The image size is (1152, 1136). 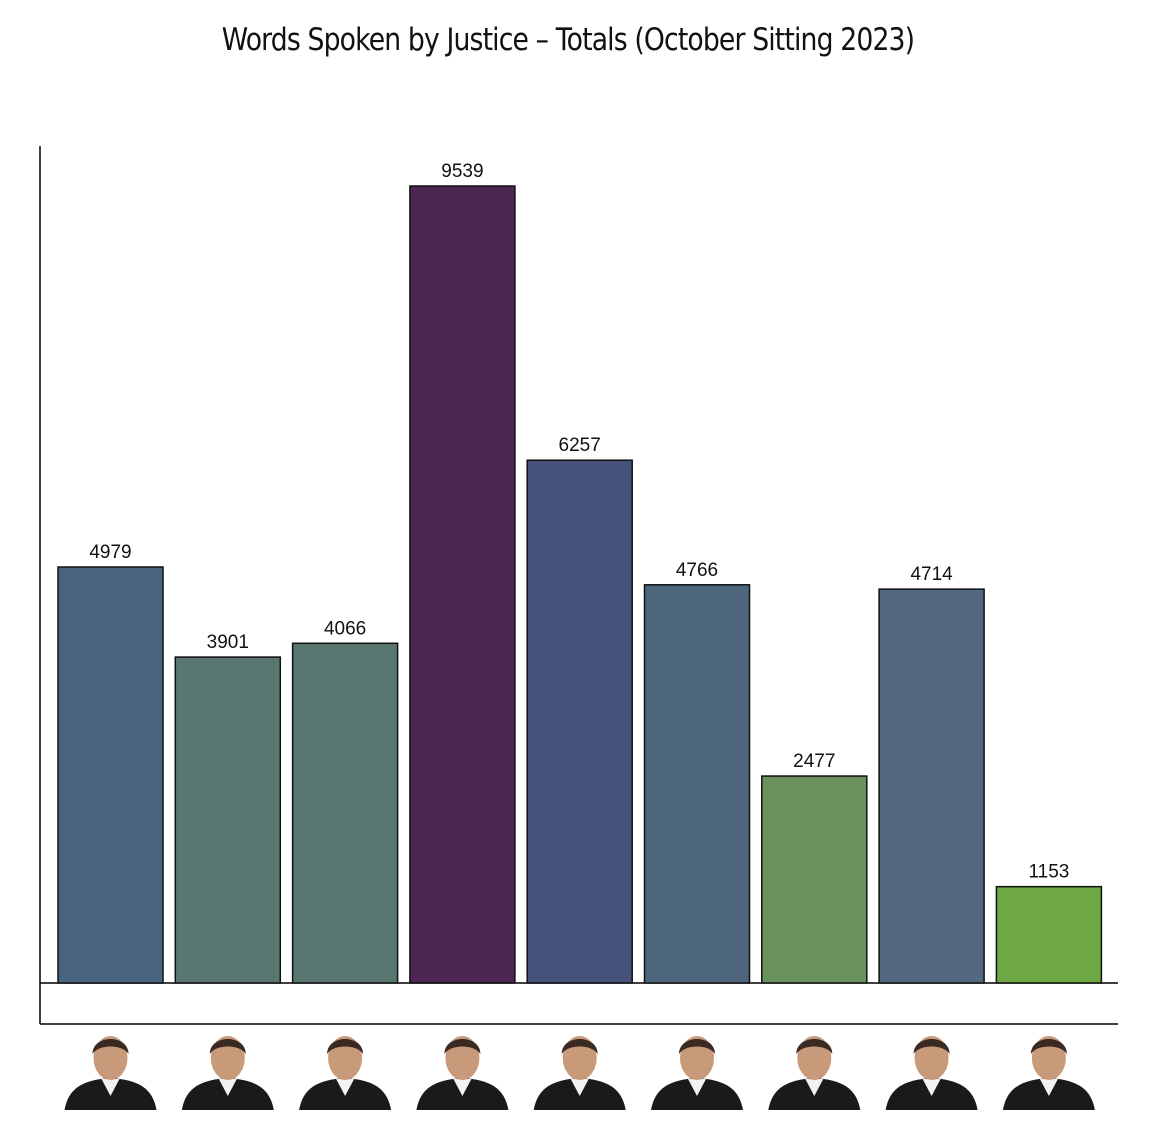 I want to click on bar-value-label: 4066, so click(x=345, y=628).